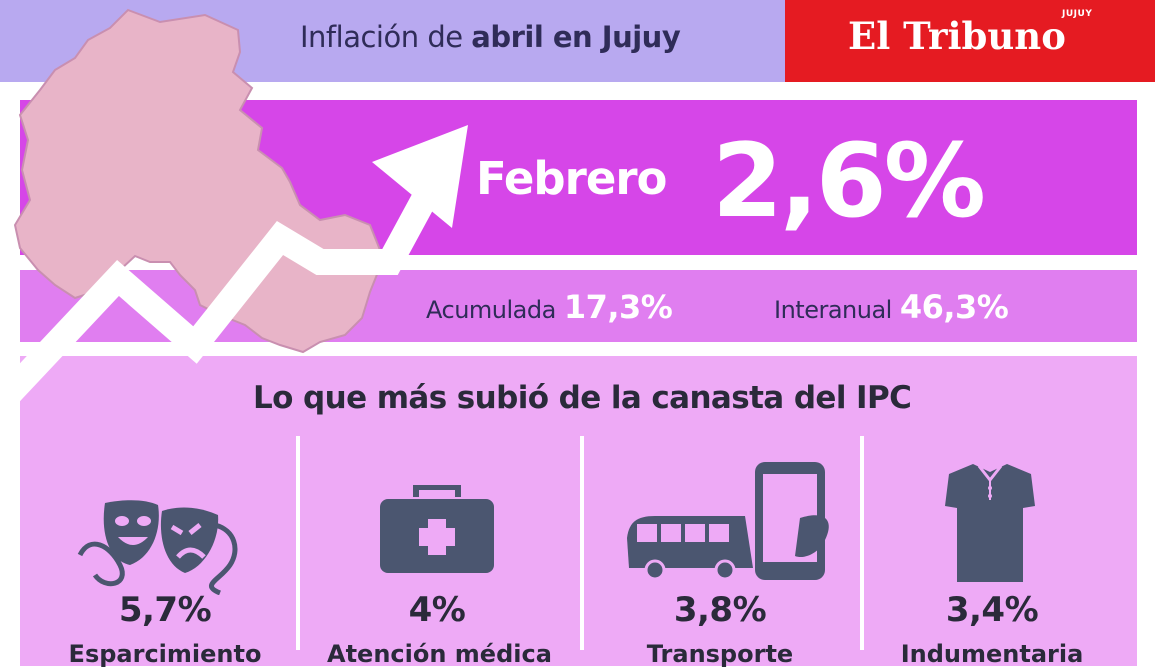 The width and height of the screenshot is (1155, 668). I want to click on stat-interanual-label: Interanual, so click(833, 310).